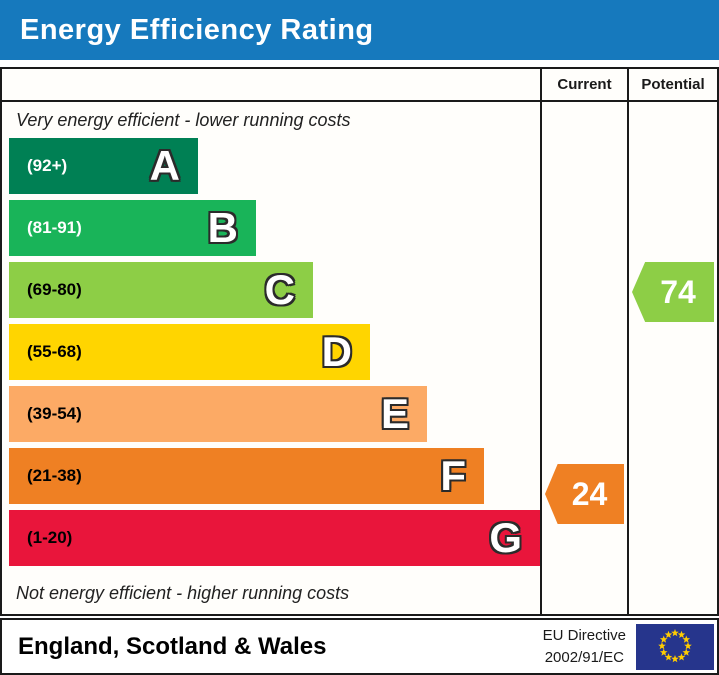  I want to click on band-row: (55-68) D, so click(274, 355).